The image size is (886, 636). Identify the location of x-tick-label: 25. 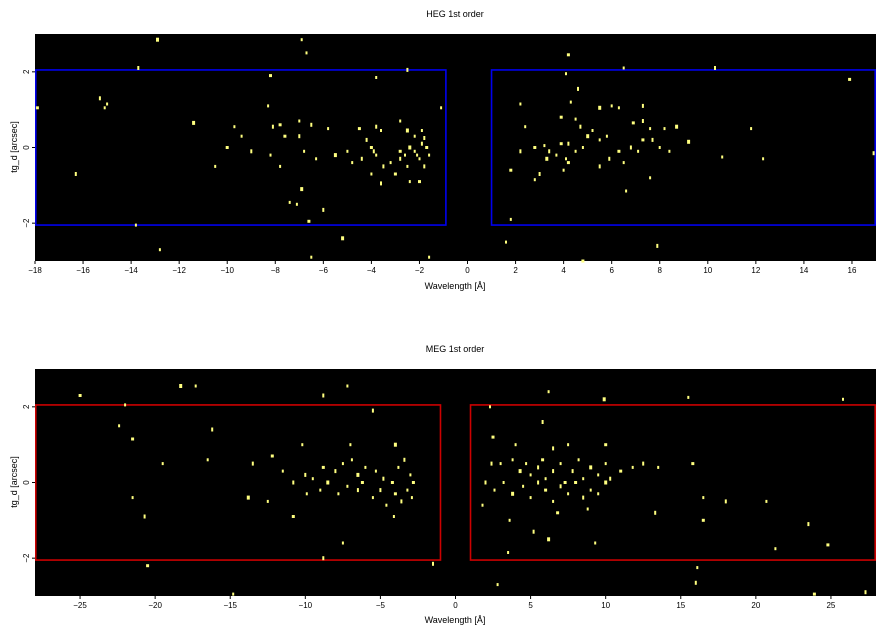
(830, 605).